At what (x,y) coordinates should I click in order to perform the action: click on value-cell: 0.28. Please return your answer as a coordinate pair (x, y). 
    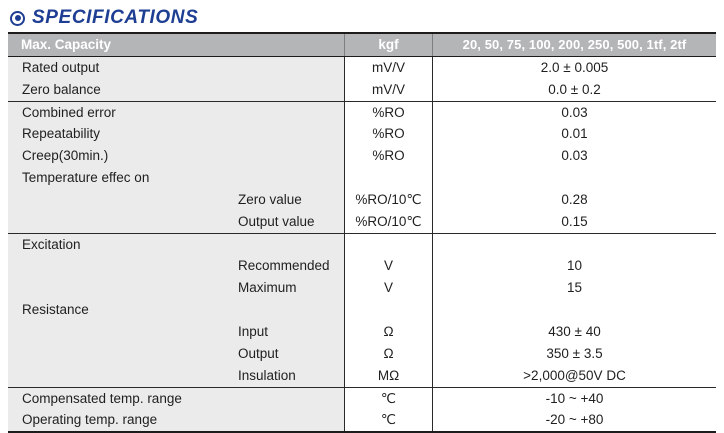
    Looking at the image, I should click on (574, 200).